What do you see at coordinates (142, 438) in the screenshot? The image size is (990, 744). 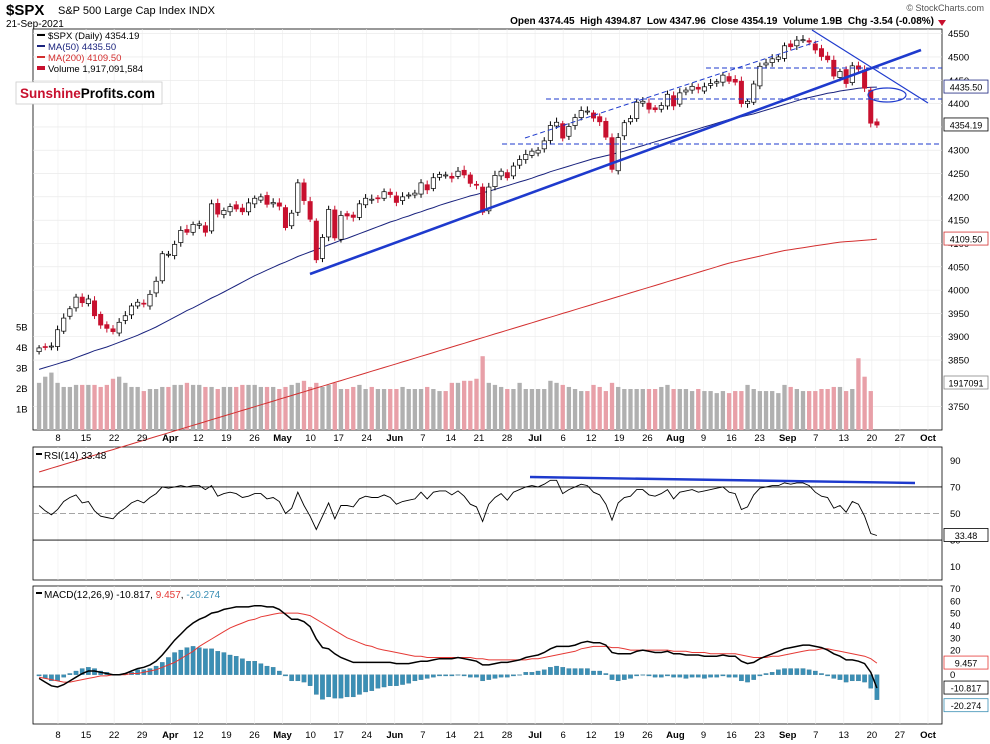 I see `x-tick-label: 29` at bounding box center [142, 438].